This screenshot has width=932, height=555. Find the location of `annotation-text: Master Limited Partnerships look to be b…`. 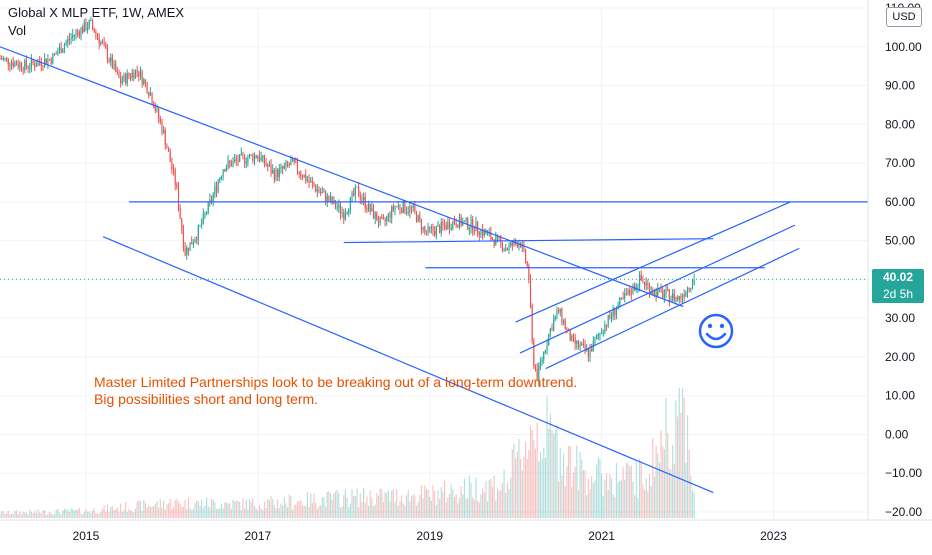

annotation-text: Master Limited Partnerships look to be b… is located at coordinates (335, 391).